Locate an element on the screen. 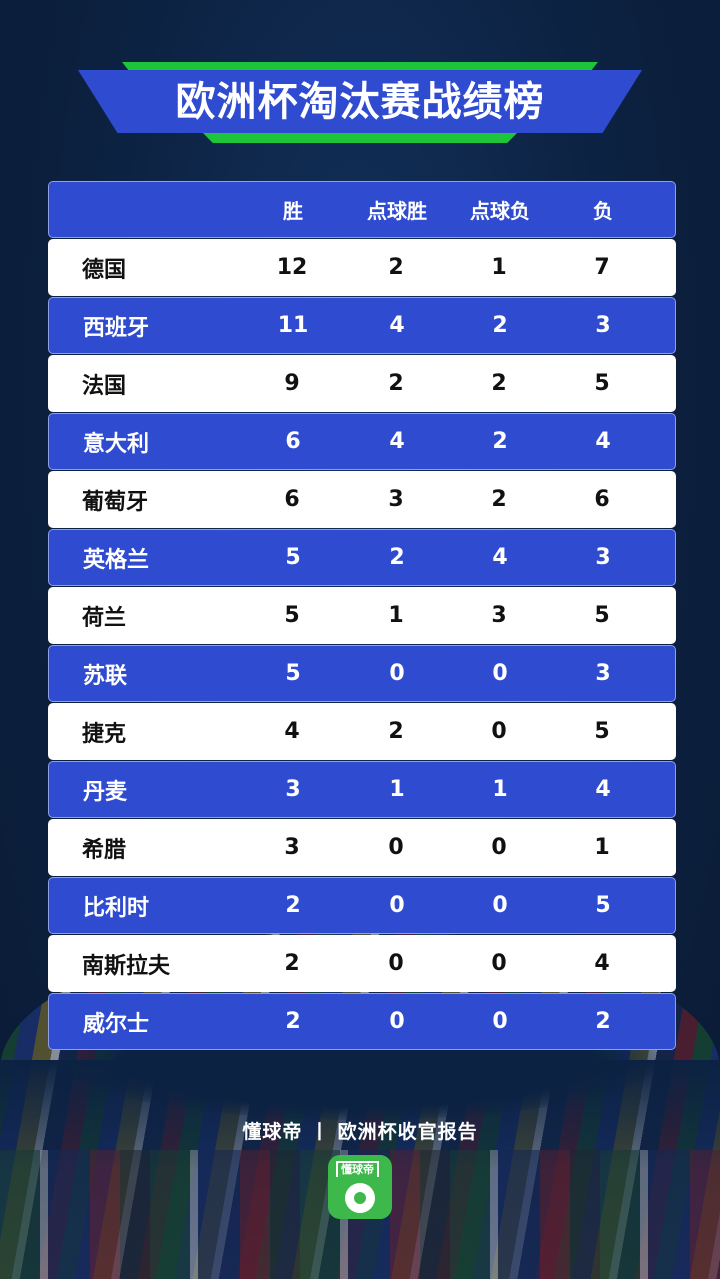 The image size is (720, 1279). cell-team: 意大利 is located at coordinates (116, 444).